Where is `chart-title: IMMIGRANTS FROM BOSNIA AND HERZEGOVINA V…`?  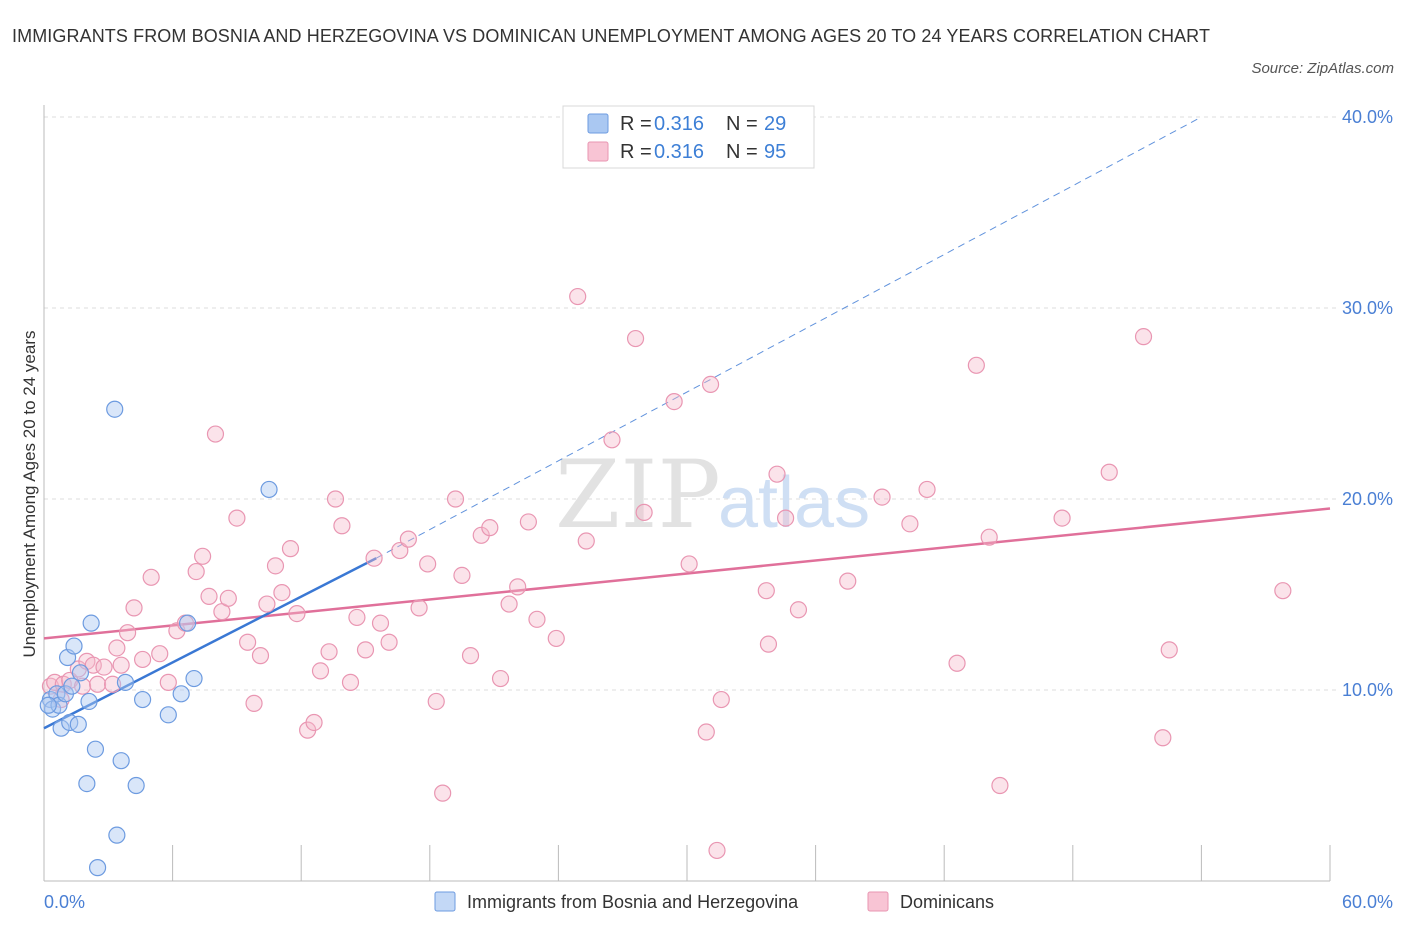
chart-title: IMMIGRANTS FROM BOSNIA AND HERZEGOVINA V… is located at coordinates (611, 36).